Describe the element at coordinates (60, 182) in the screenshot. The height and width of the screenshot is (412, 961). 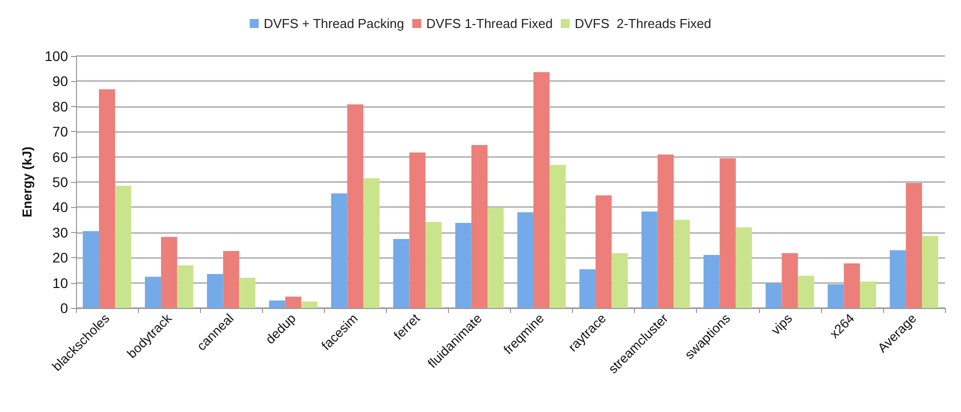
I see `y-tick-label: 50` at that location.